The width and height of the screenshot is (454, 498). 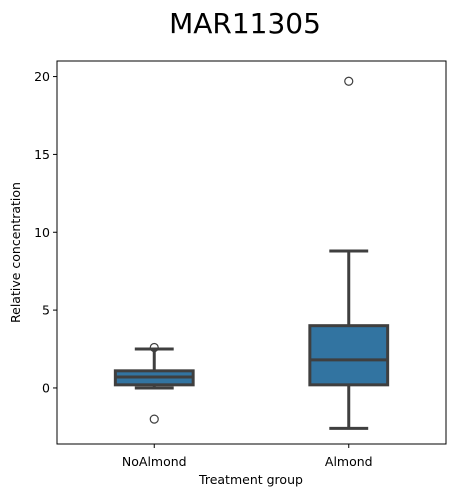 I want to click on x-axis: NoAlmond Almond, so click(x=247, y=456).